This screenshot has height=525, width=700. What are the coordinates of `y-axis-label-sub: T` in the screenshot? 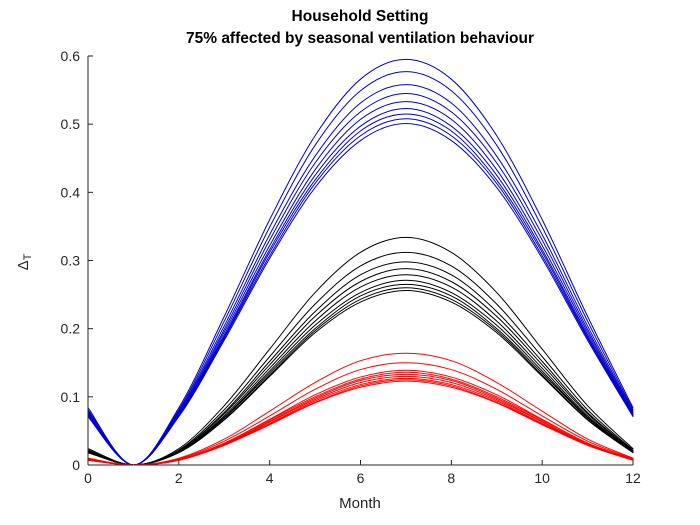 It's located at (28, 256).